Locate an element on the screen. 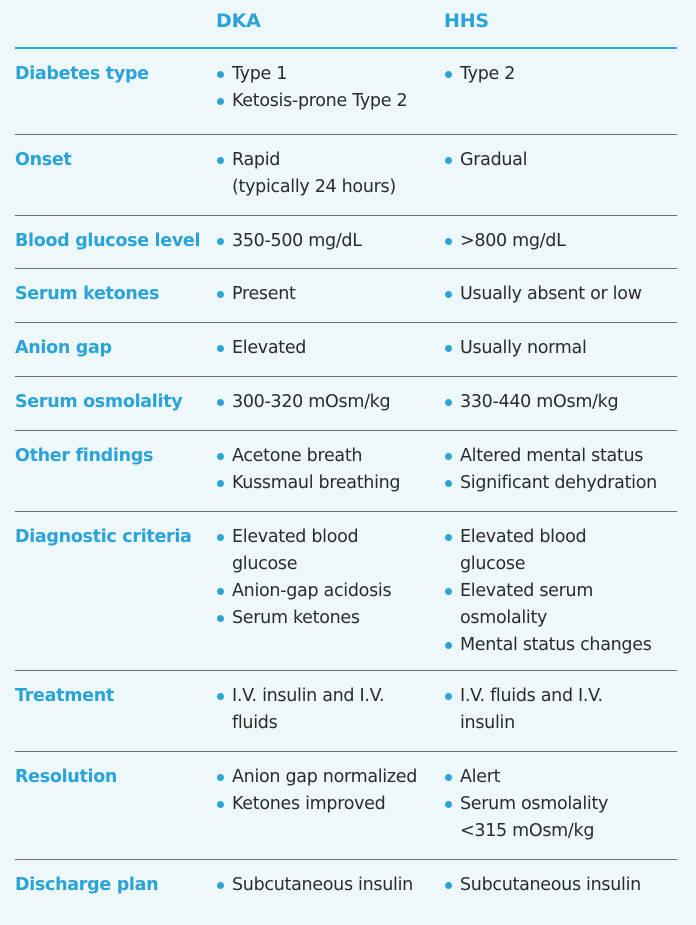 The image size is (696, 925). bullet-text: Usually absent or low is located at coordinates (551, 294).